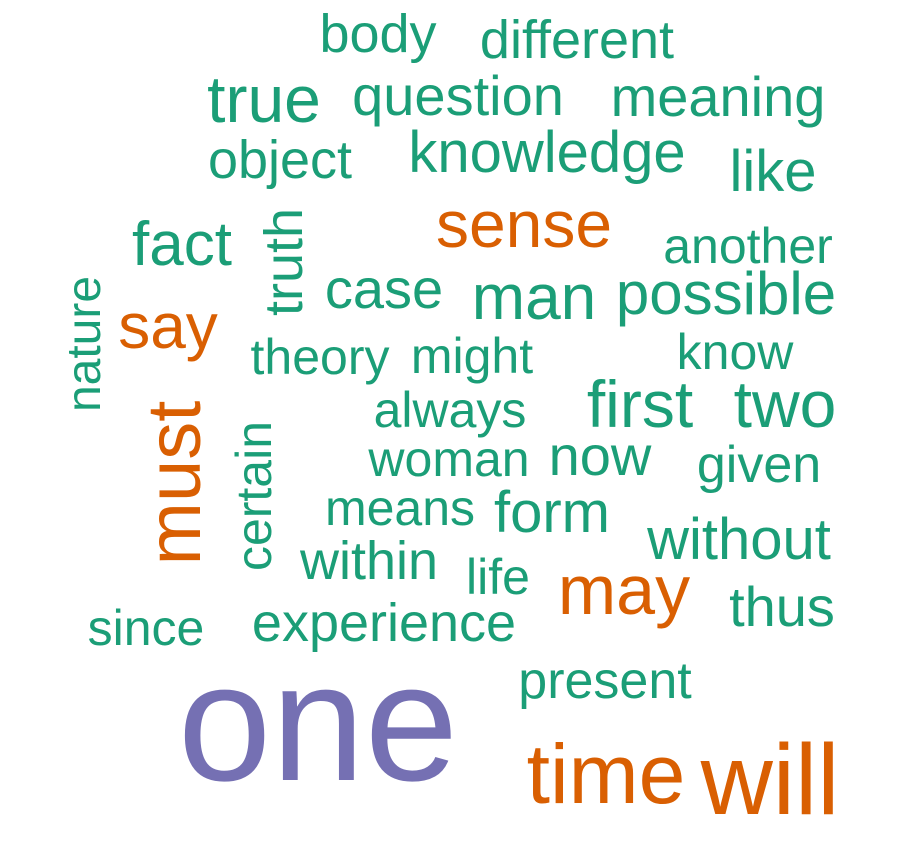 The width and height of the screenshot is (924, 842). I want to click on word-two: two, so click(785, 404).